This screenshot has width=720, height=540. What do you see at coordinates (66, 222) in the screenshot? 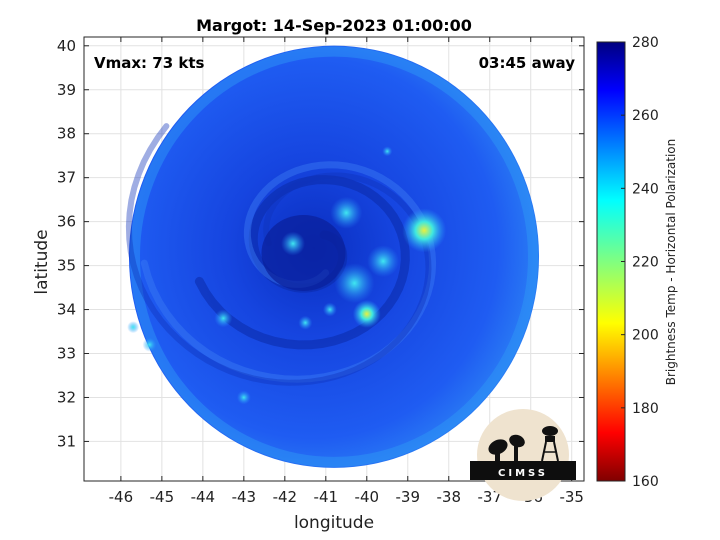
I see `y-tick-label: 36` at bounding box center [66, 222].